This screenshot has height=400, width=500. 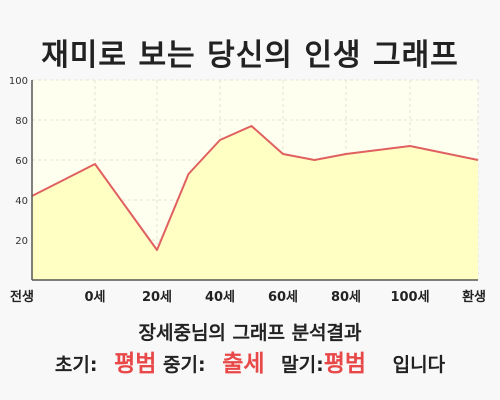 What do you see at coordinates (21, 241) in the screenshot?
I see `y-tick-label: 20` at bounding box center [21, 241].